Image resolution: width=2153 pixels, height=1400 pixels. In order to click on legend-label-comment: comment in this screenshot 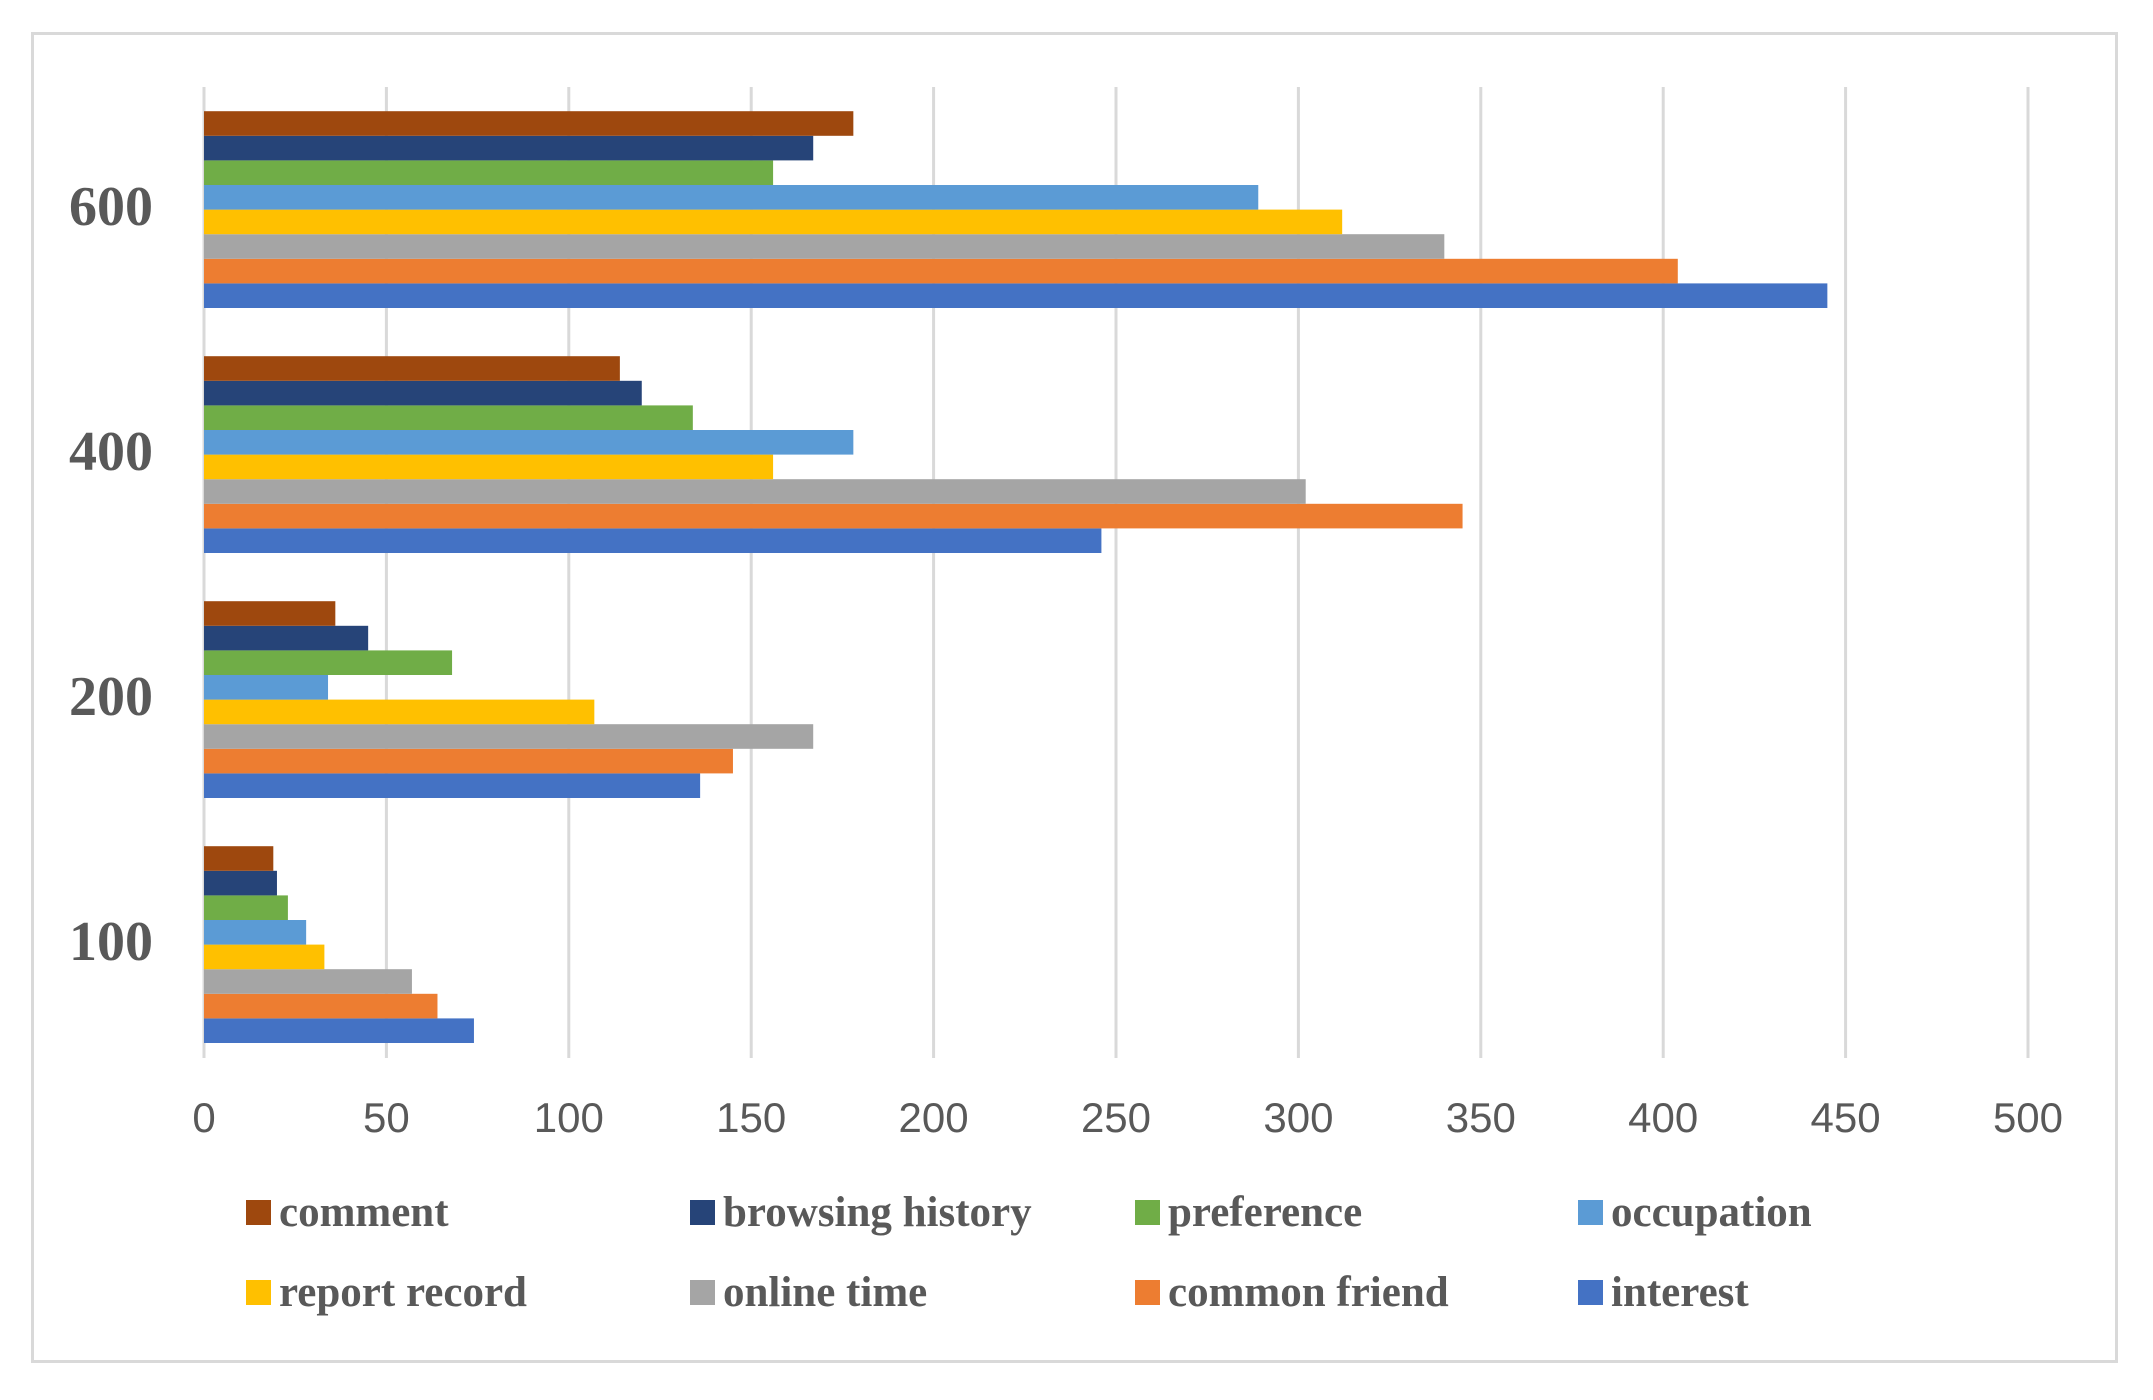, I will do `click(364, 1212)`.